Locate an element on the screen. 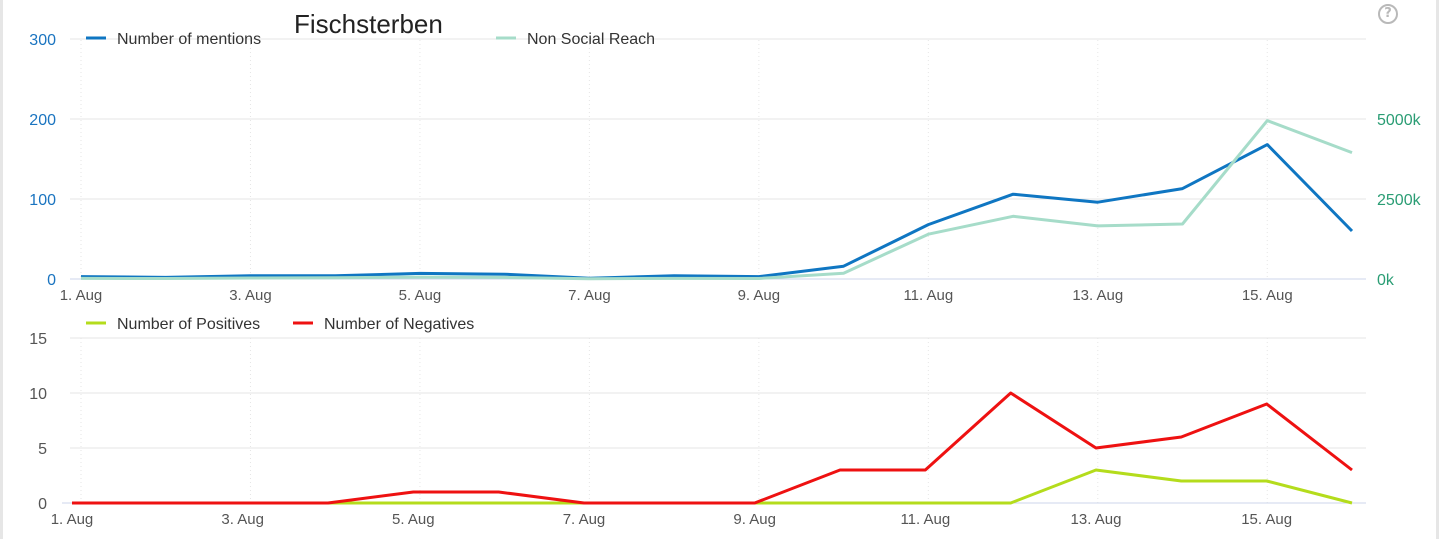 The height and width of the screenshot is (539, 1439). bottom-x-axis-tick-label: 15. Aug is located at coordinates (1266, 519).